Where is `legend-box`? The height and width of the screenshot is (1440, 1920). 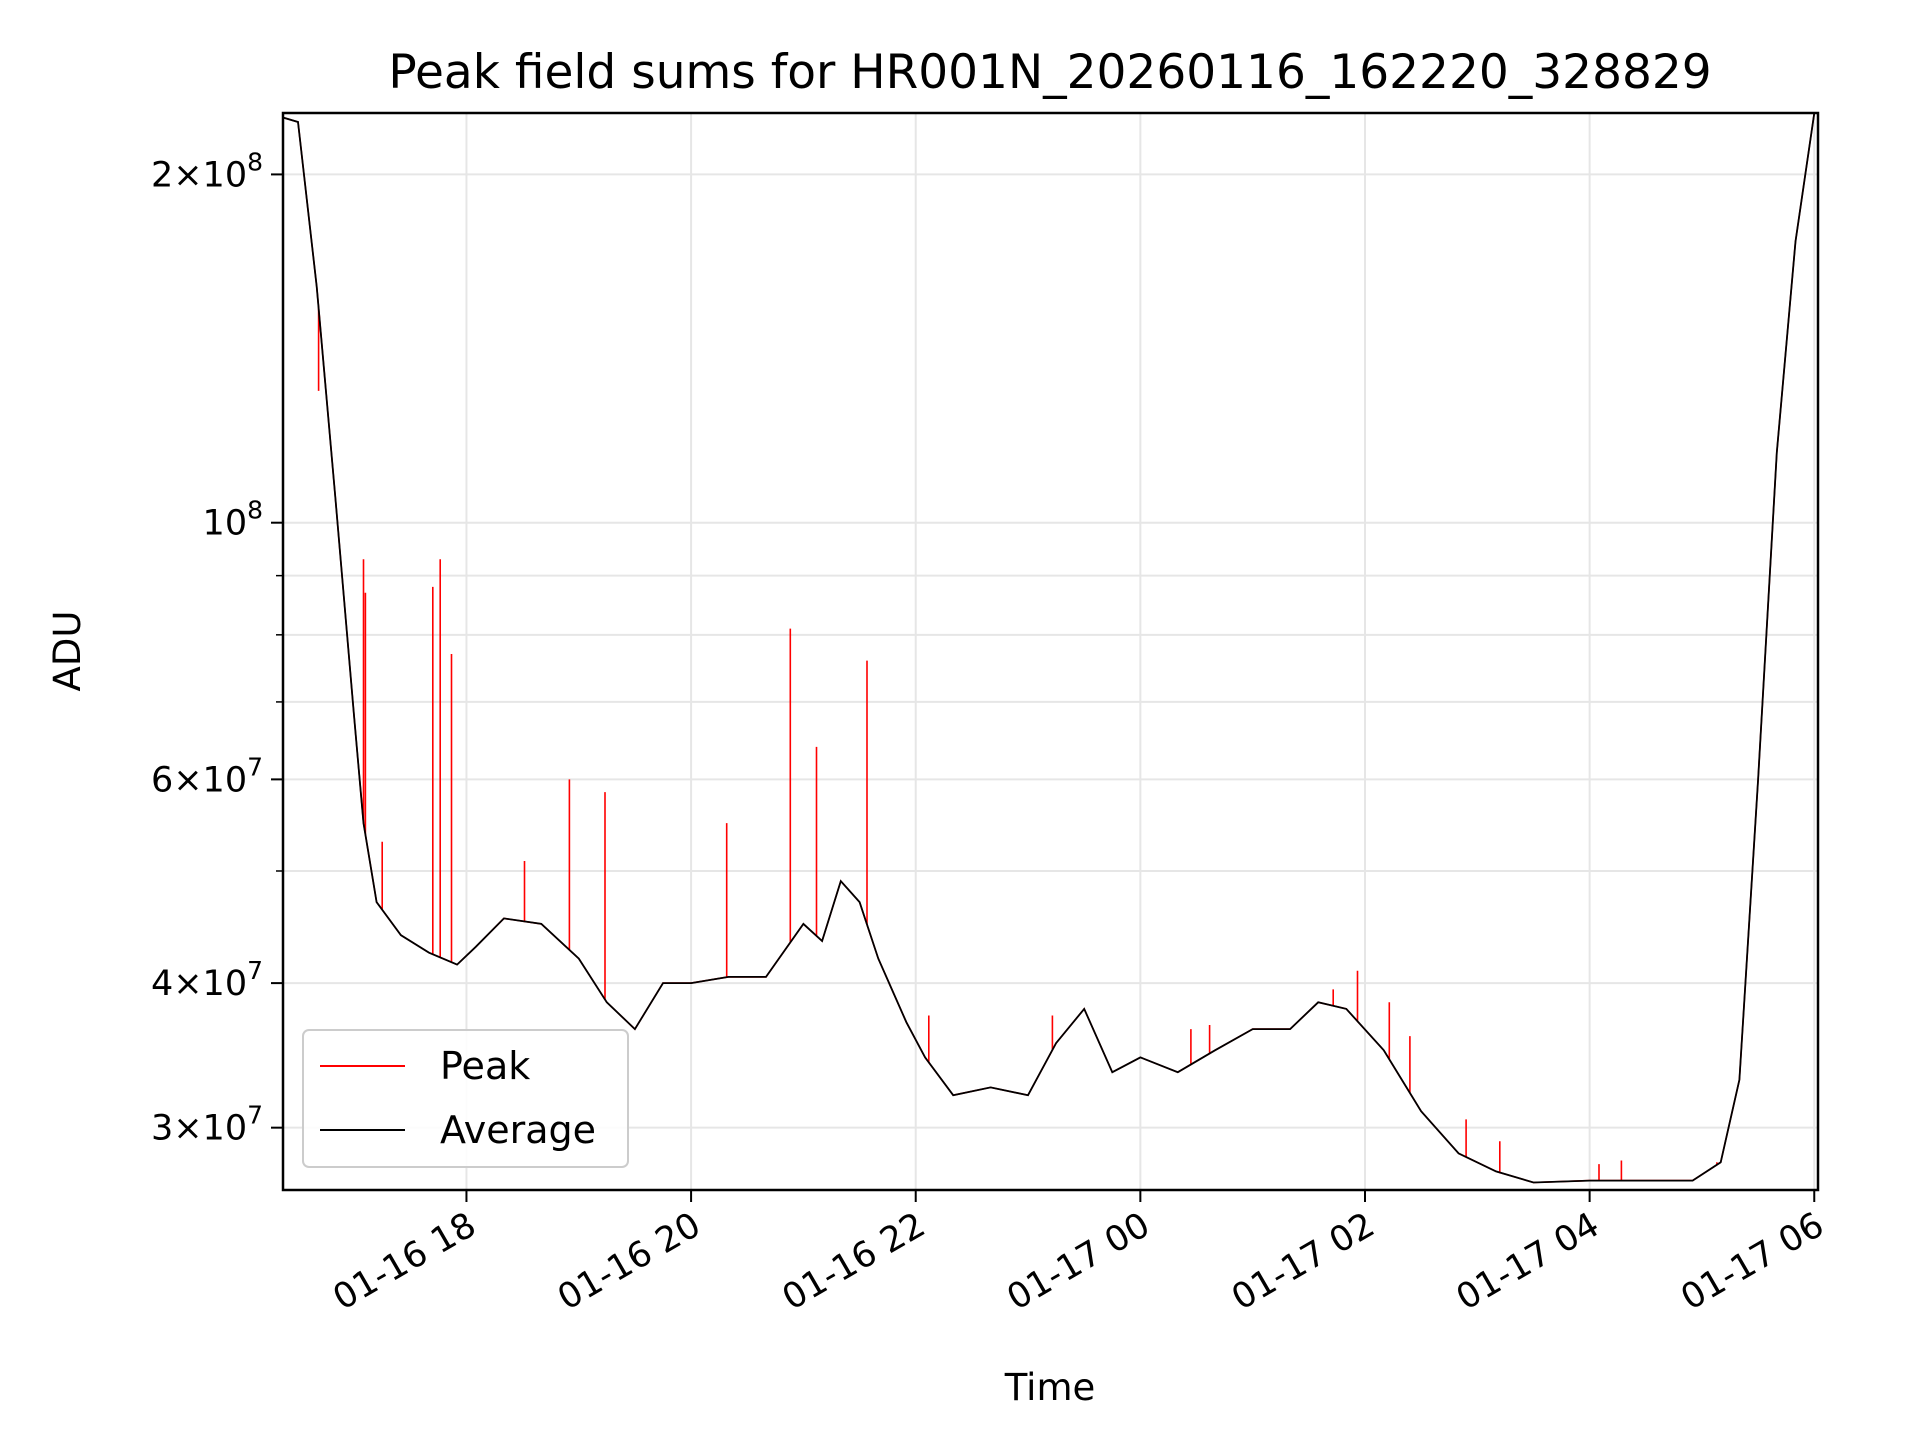
legend-box is located at coordinates (465, 1098).